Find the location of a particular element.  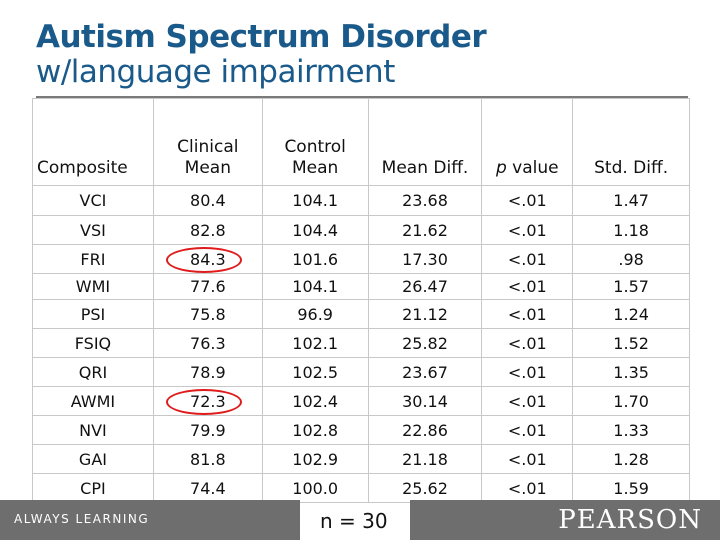

cell-std-diff: 1.70 is located at coordinates (631, 401).